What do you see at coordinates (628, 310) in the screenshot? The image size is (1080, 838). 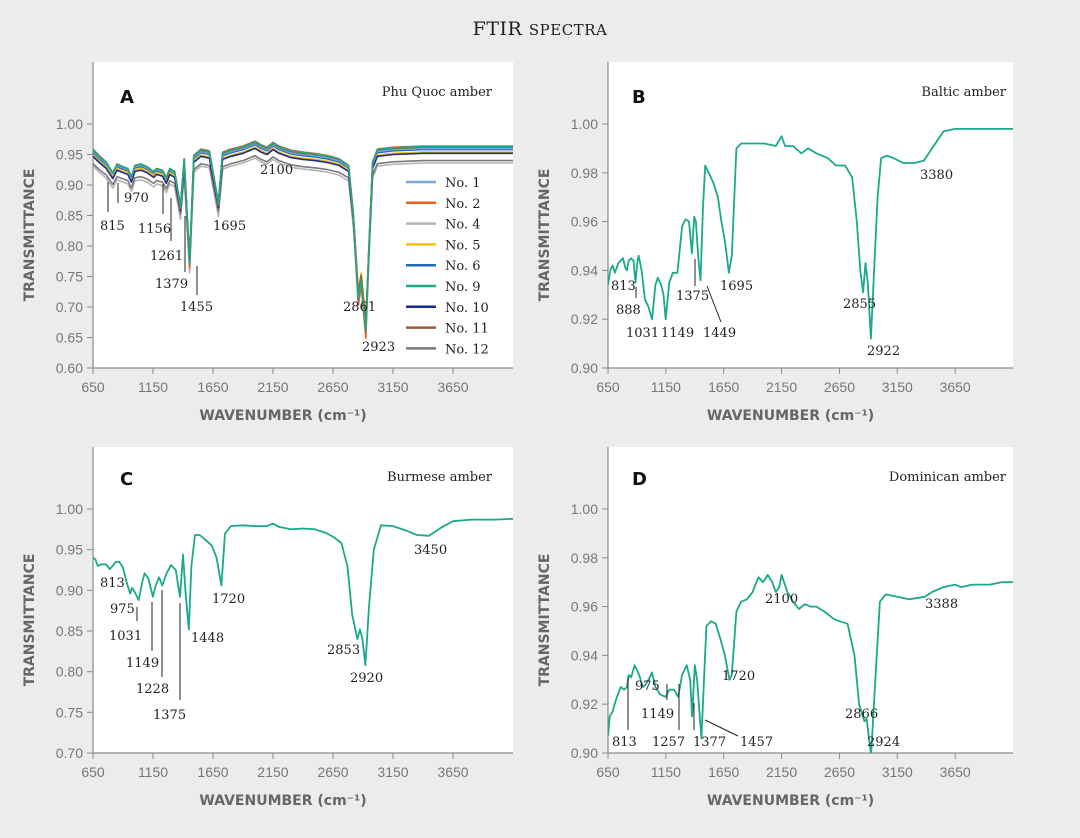 I see `peak-annotation: 888` at bounding box center [628, 310].